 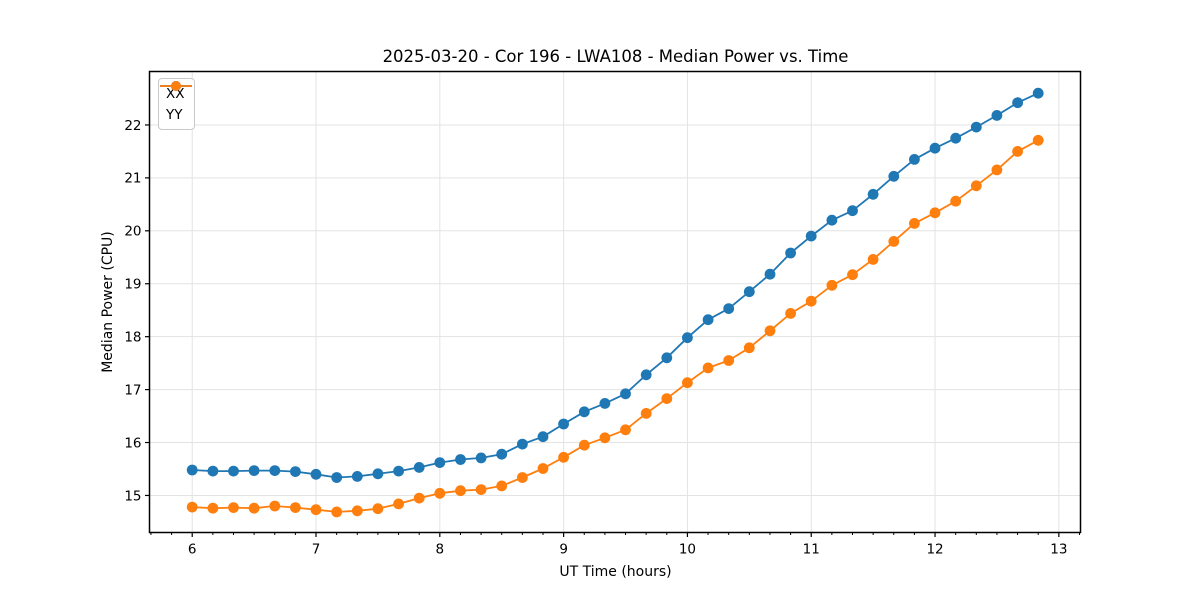 What do you see at coordinates (132, 285) in the screenshot?
I see `y-tick-label-19: 19` at bounding box center [132, 285].